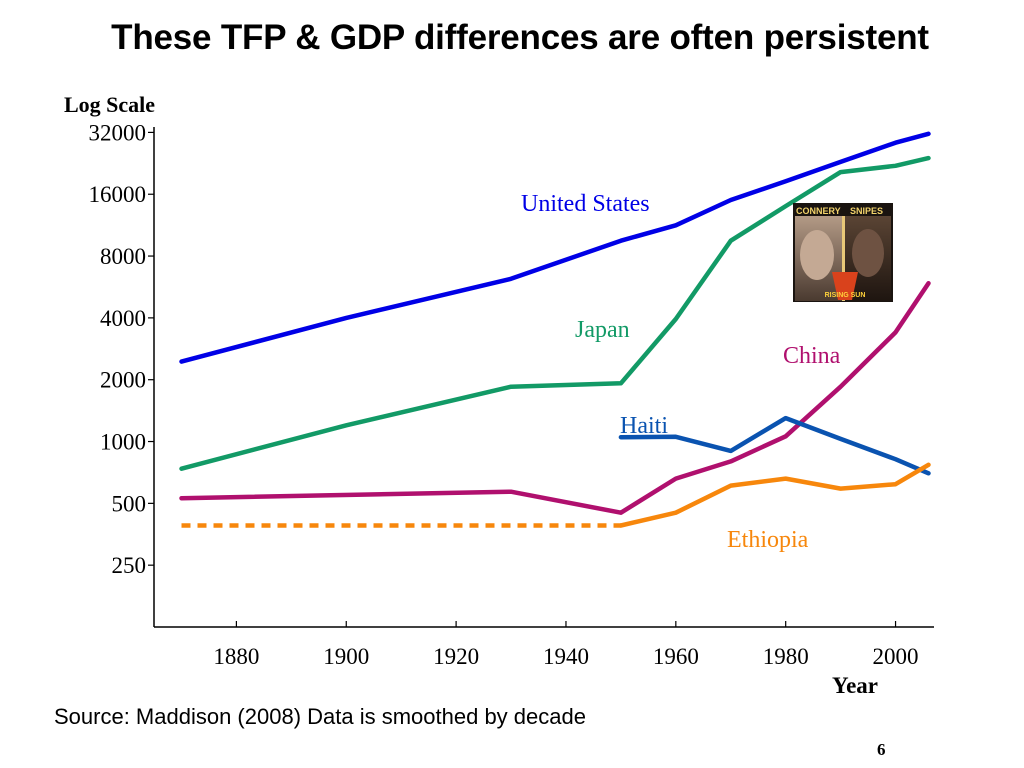  Describe the element at coordinates (123, 256) in the screenshot. I see `y-tick-label: 8000` at that location.